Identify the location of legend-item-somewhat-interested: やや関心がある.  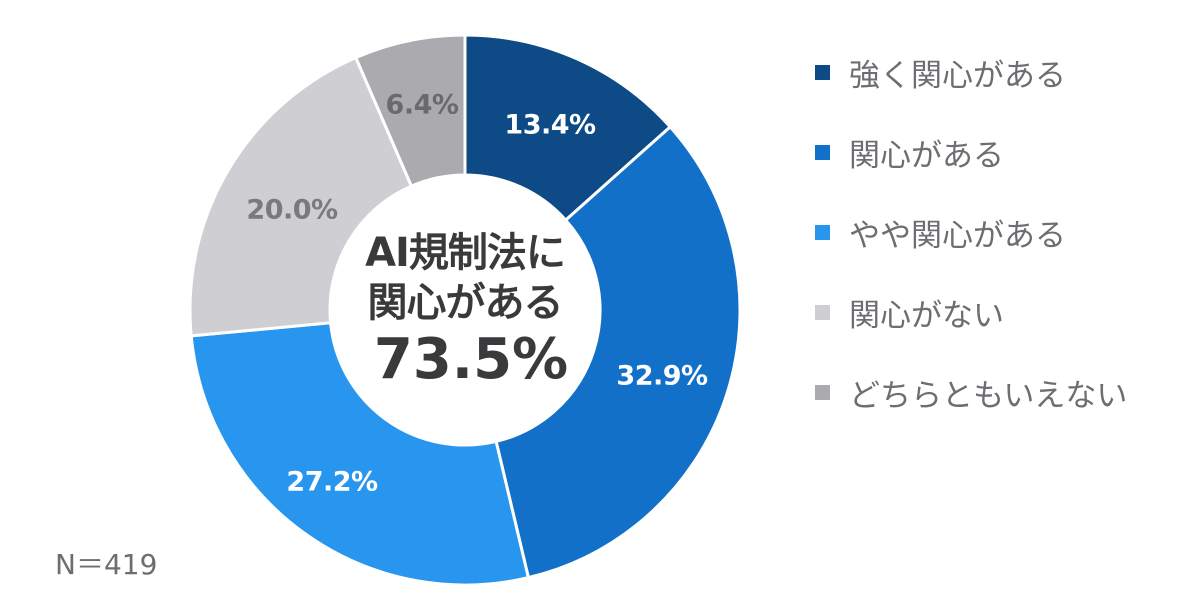
(971, 233).